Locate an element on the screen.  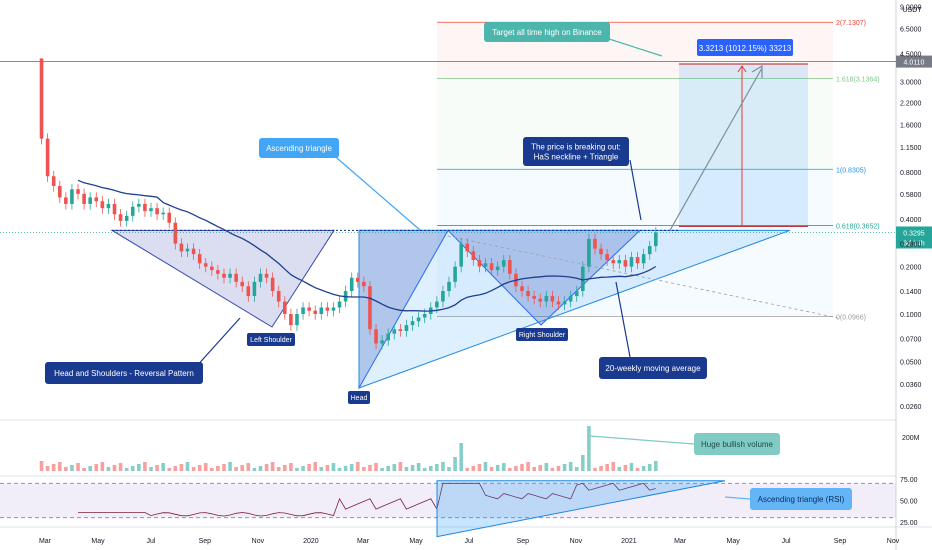
right-shoulder-label-box is located at coordinates (542, 334).